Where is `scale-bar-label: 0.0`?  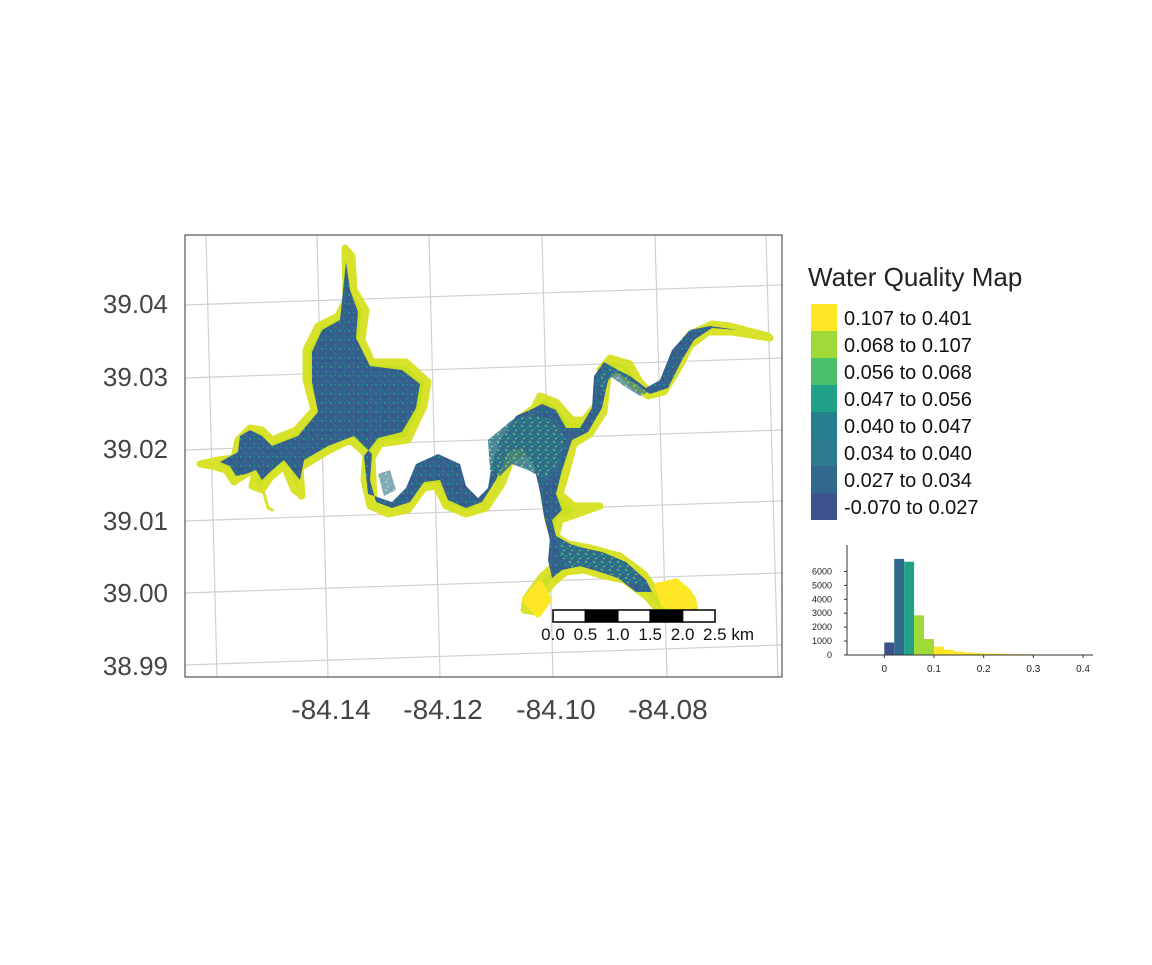
scale-bar-label: 0.0 is located at coordinates (553, 634).